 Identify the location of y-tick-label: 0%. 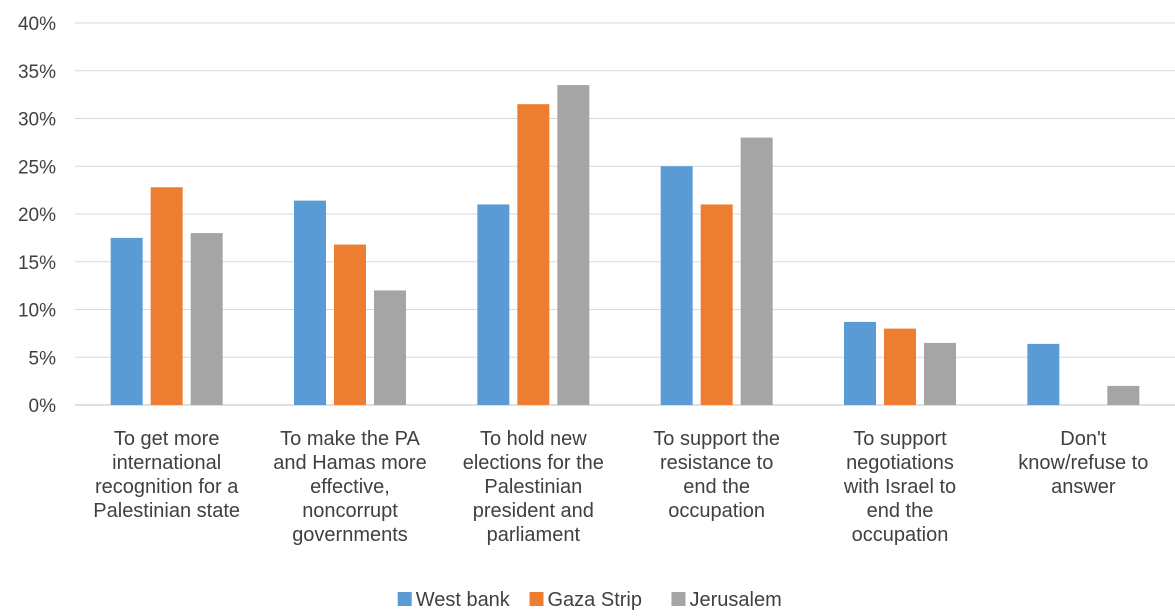
(43, 406).